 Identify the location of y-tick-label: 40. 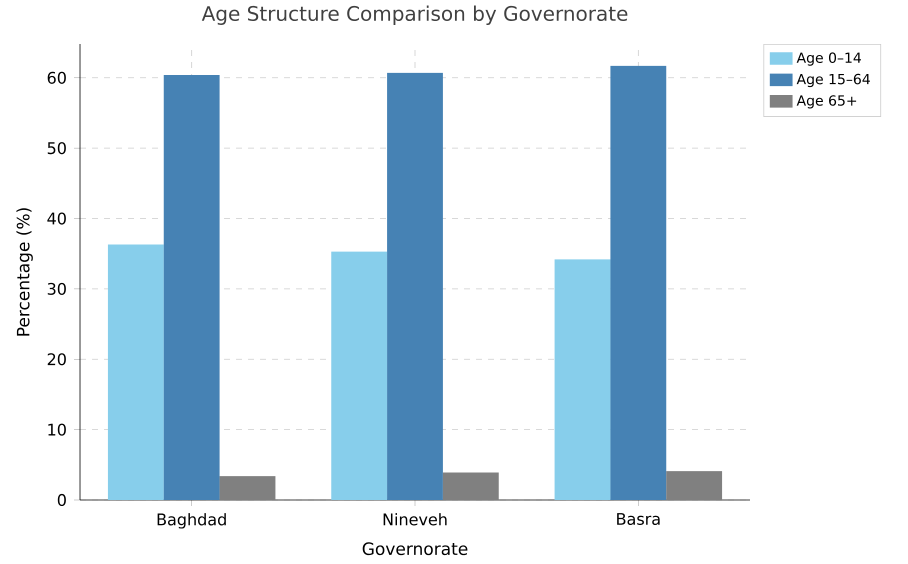
(56, 218).